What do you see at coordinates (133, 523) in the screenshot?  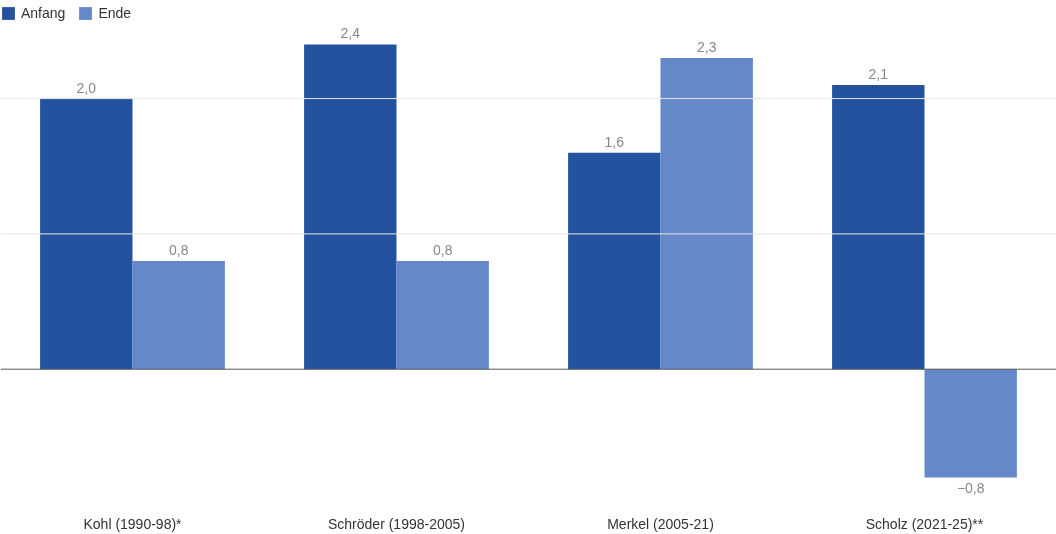 I see `x-tick-label: Kohl (1990-98)*` at bounding box center [133, 523].